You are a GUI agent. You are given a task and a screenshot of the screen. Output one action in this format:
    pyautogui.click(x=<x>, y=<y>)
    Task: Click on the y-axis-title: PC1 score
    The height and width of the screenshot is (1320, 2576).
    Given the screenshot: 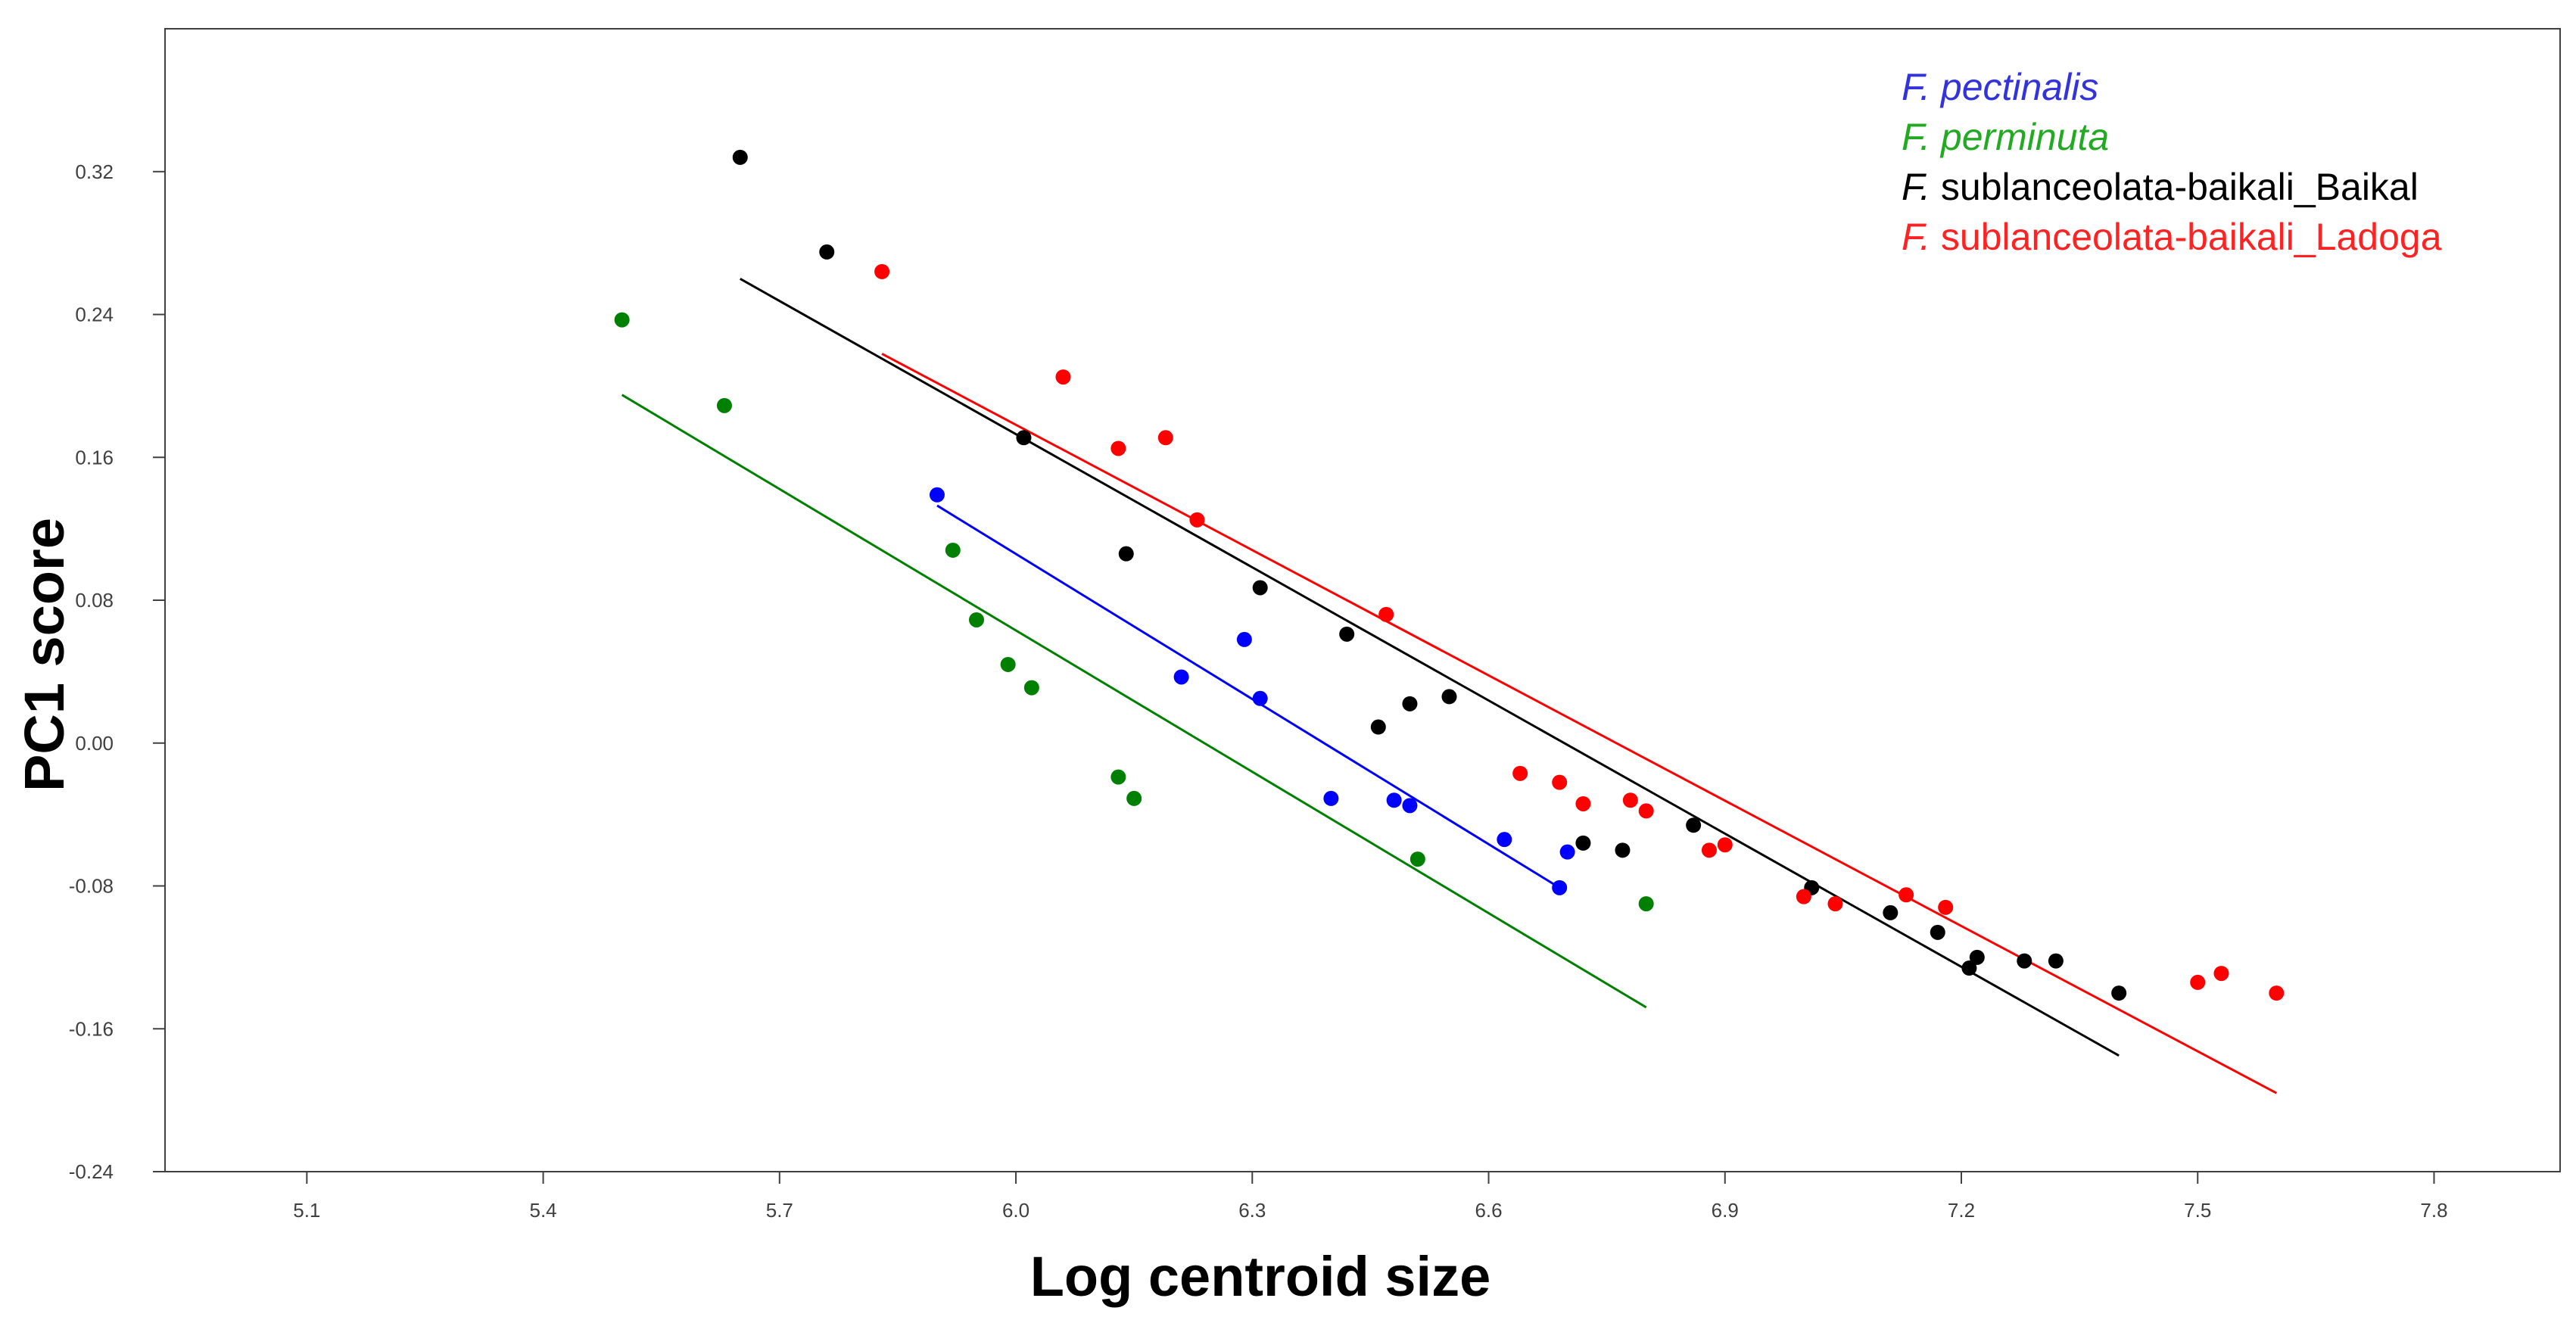 What is the action you would take?
    pyautogui.click(x=44, y=655)
    